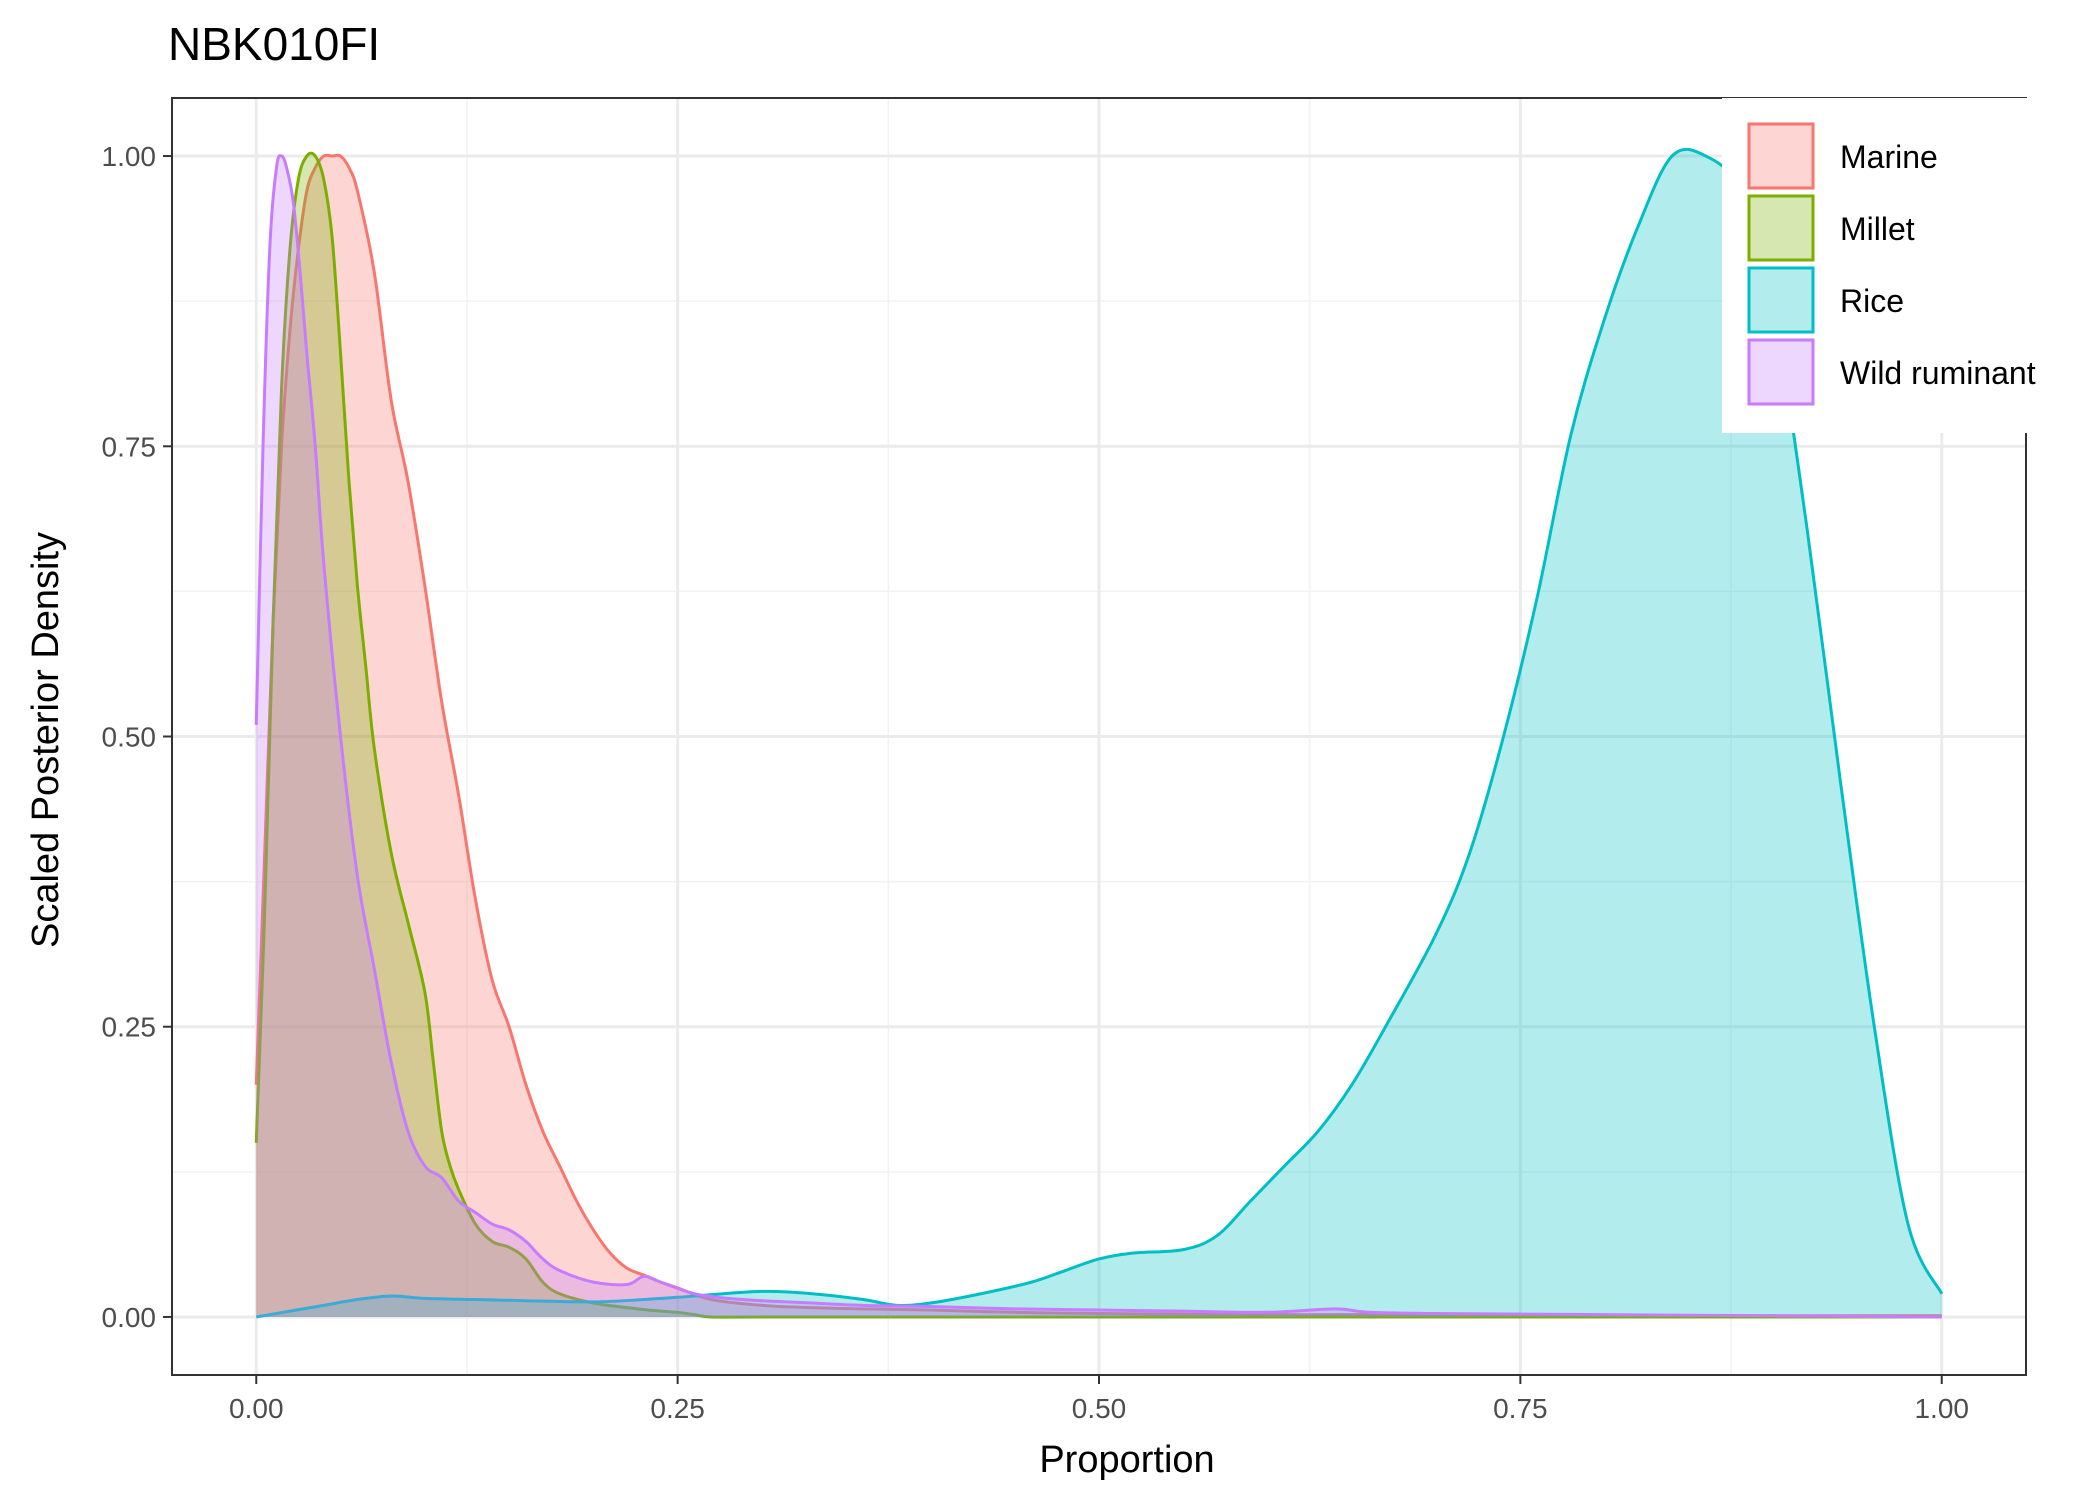 This screenshot has width=2100, height=1500. I want to click on legend-key-rice, so click(1781, 300).